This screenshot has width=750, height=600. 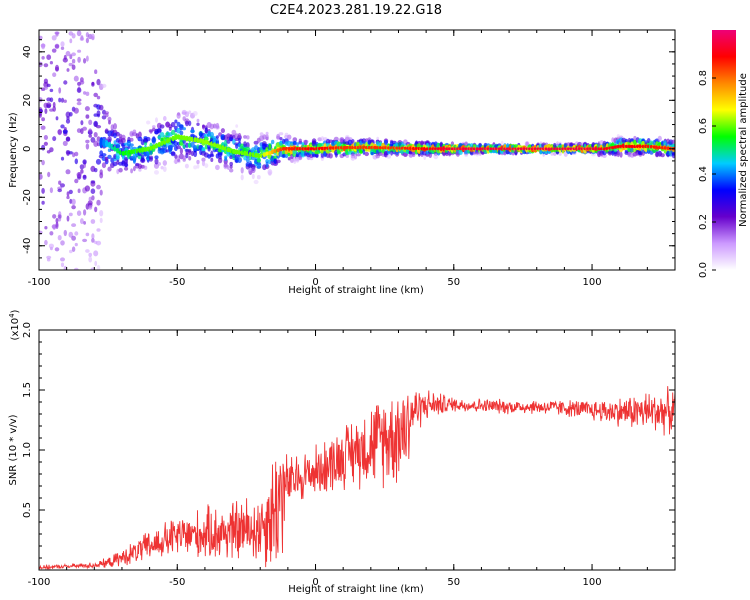 I want to click on figure-title: C2E4.2023.281.19.22.G18, so click(x=356, y=10).